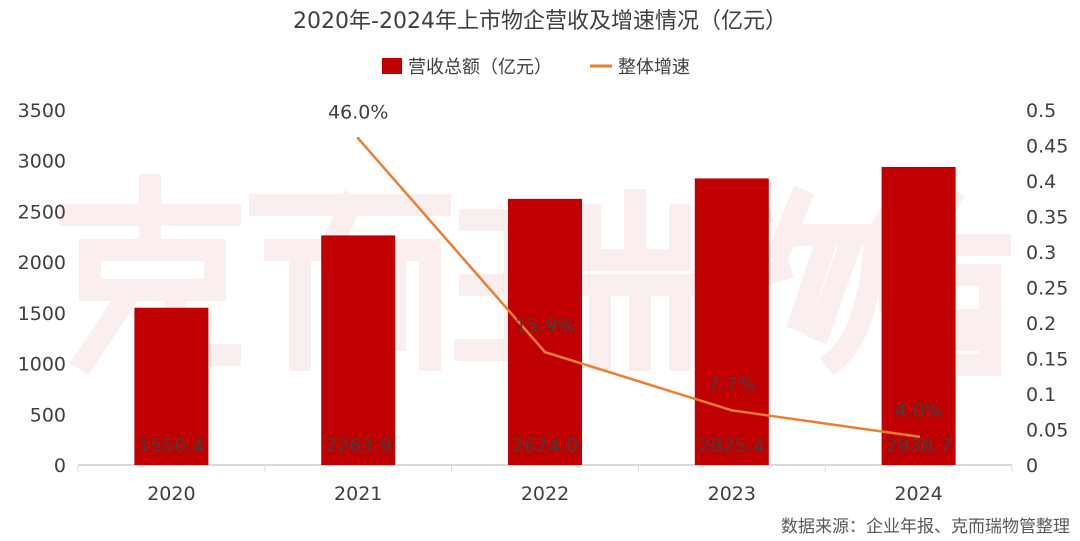 Image resolution: width=1080 pixels, height=541 pixels. I want to click on bar-2021, so click(358, 350).